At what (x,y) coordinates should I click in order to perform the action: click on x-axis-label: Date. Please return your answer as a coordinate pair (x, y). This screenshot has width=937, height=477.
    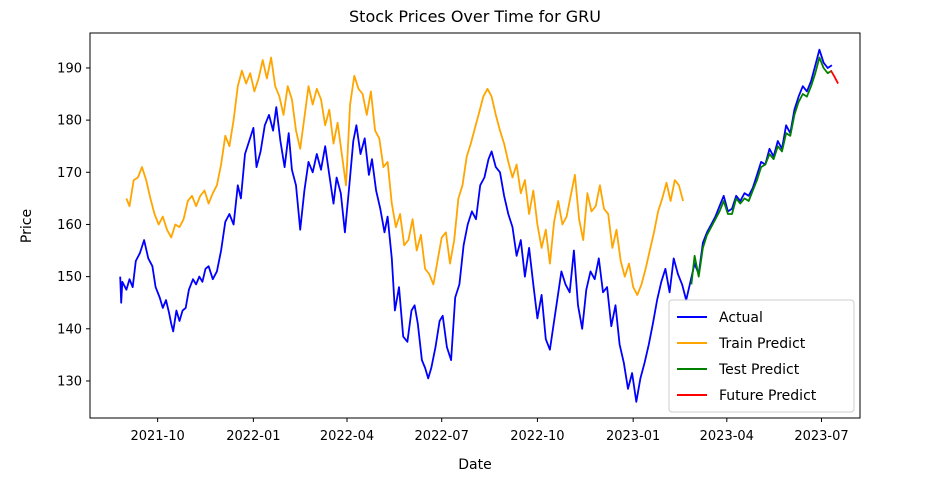
    Looking at the image, I should click on (474, 465).